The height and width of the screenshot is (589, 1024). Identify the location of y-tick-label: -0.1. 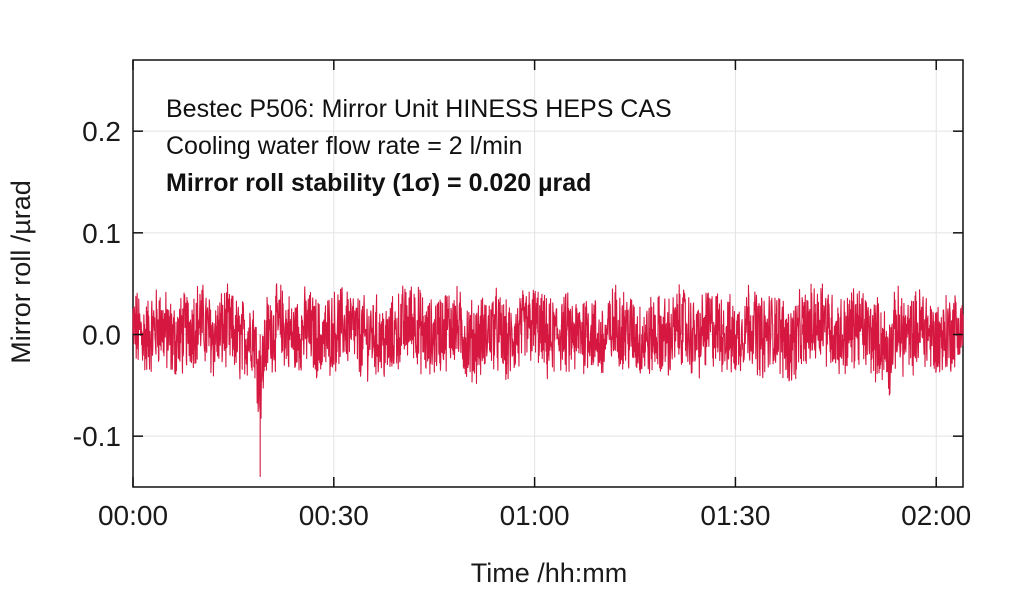
(97, 436).